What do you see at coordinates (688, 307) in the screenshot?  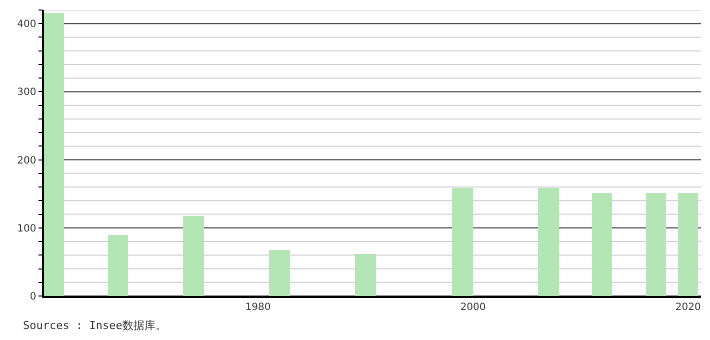 I see `x-tick-label: 2020` at bounding box center [688, 307].